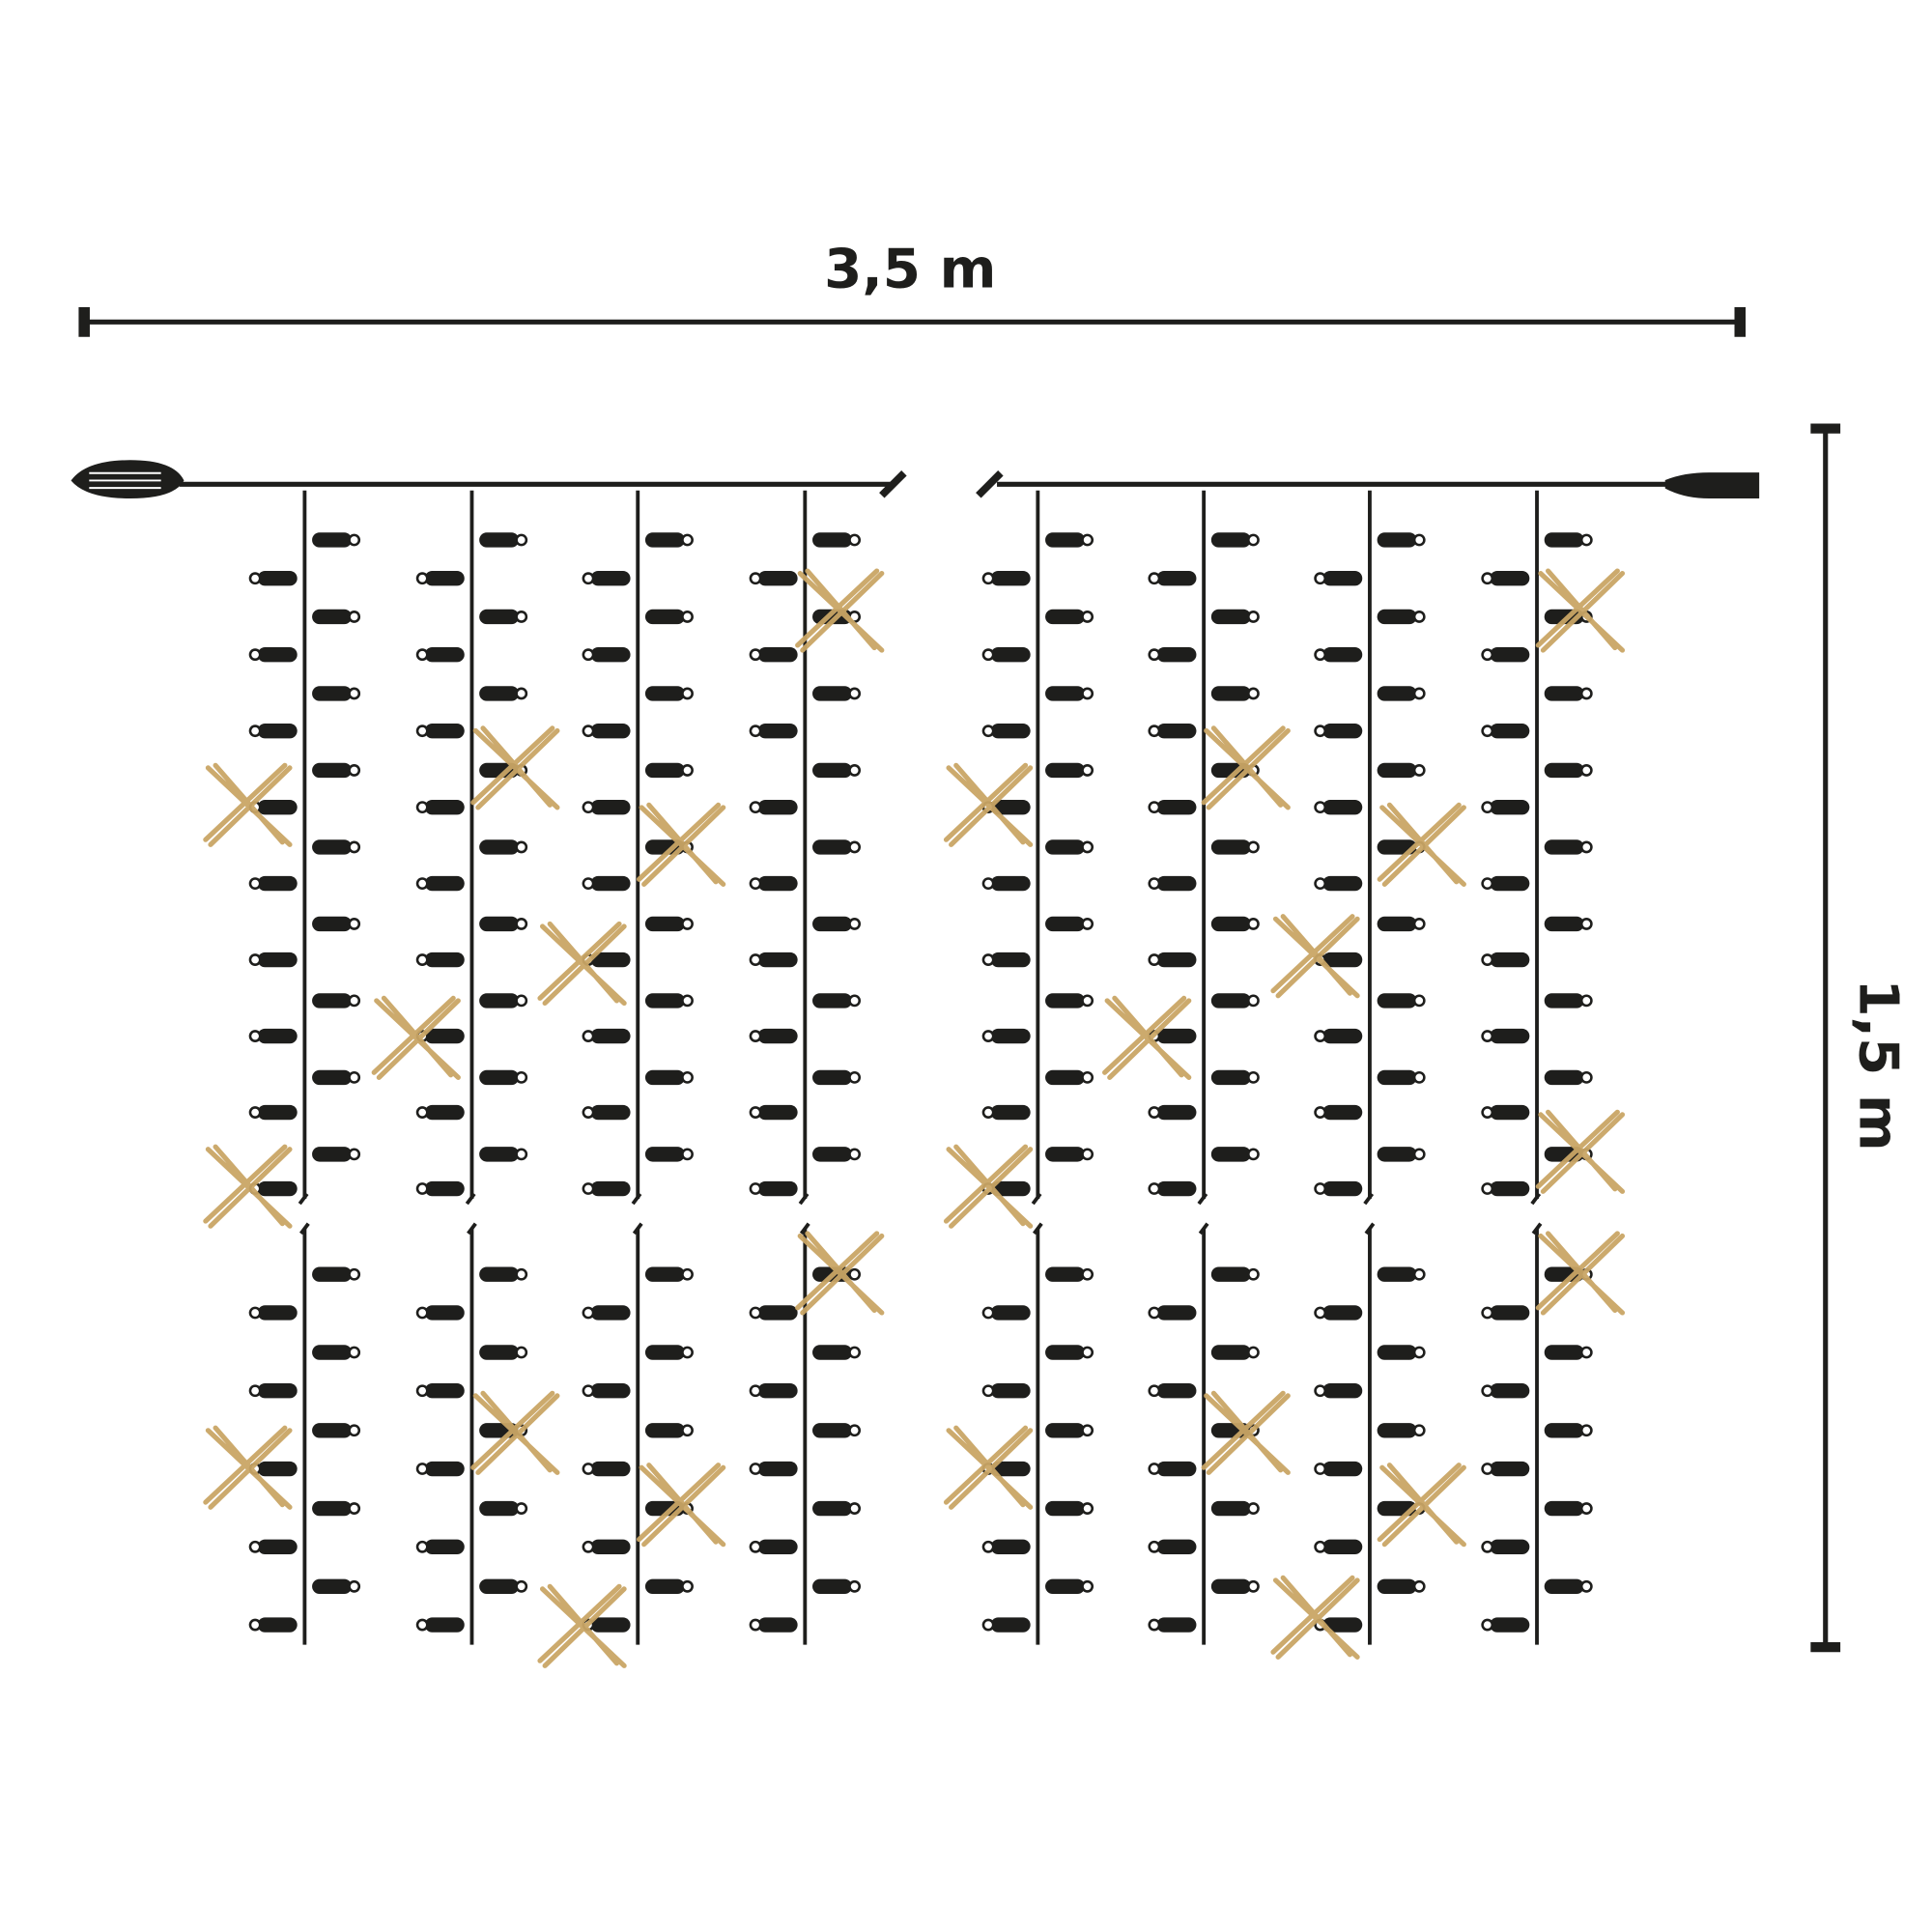 The width and height of the screenshot is (1932, 1932). I want to click on plug-detail, so click(125, 480).